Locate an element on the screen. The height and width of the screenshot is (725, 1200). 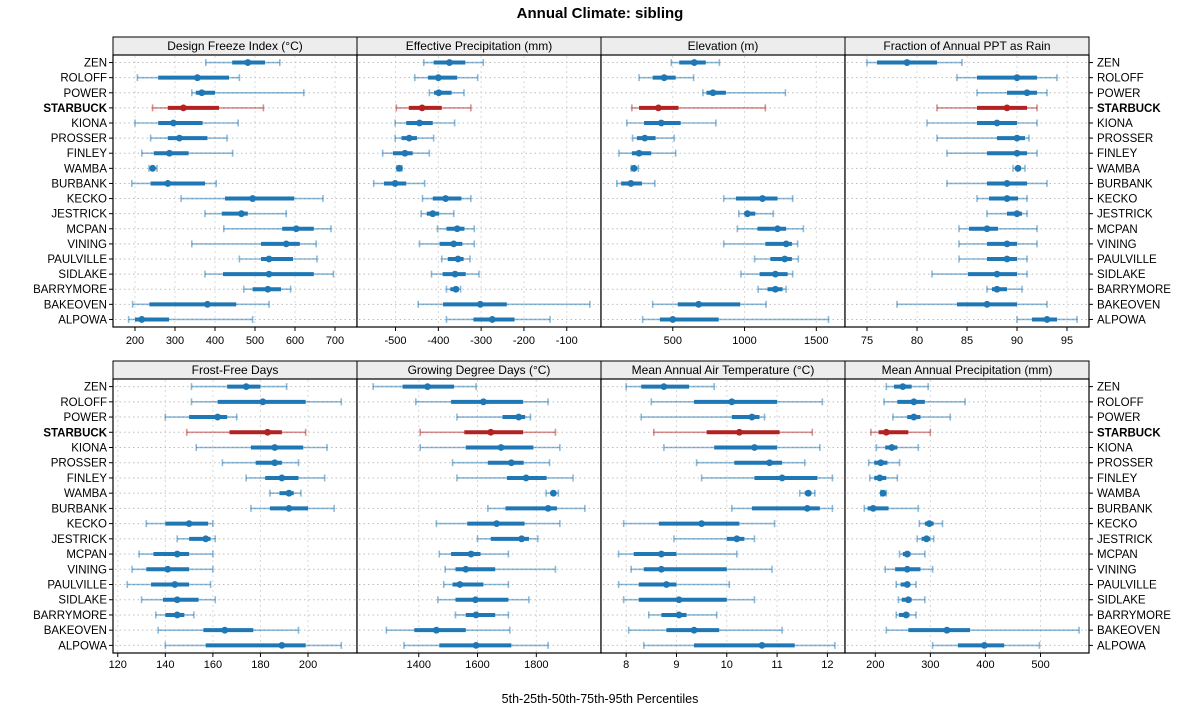
percentile-row-mcpan-elevation-m is located at coordinates (770, 229).